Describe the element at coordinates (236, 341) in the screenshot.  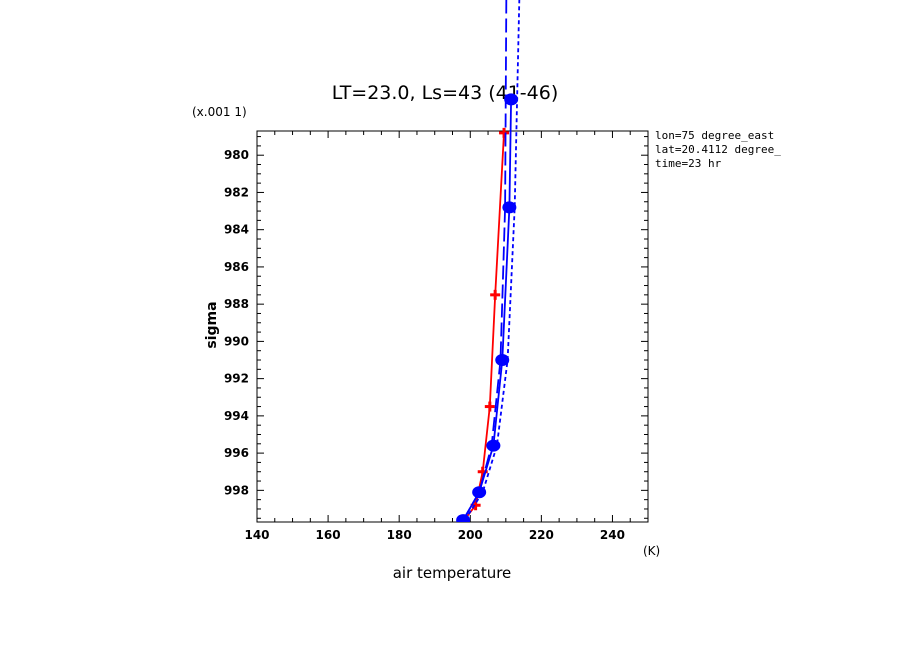
I see `y-tick-label: 990` at that location.